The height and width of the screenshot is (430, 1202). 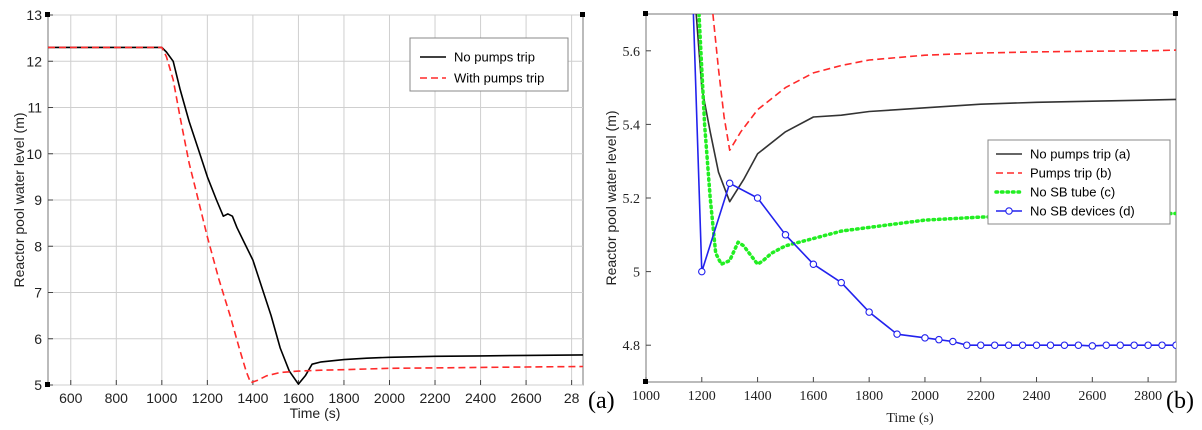 What do you see at coordinates (1180, 401) in the screenshot?
I see `chart-b-panel-label: (b)` at bounding box center [1180, 401].